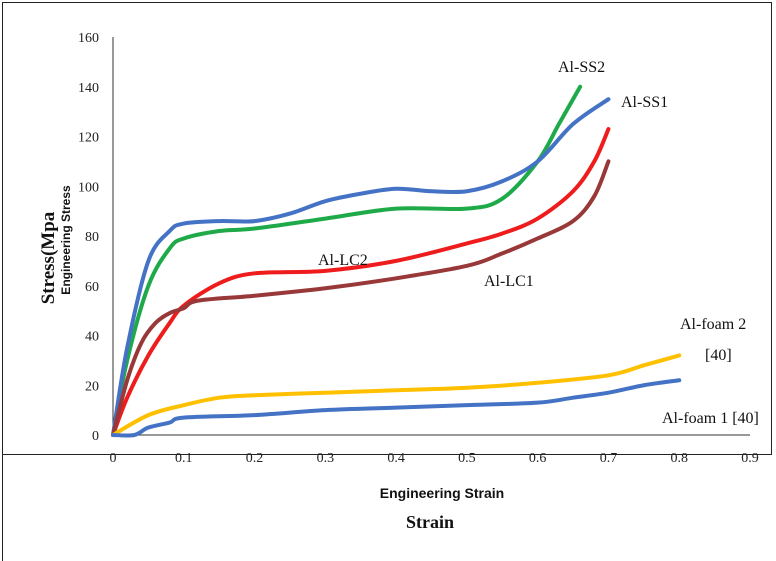  What do you see at coordinates (92, 287) in the screenshot?
I see `y-tick-label: 60` at bounding box center [92, 287].